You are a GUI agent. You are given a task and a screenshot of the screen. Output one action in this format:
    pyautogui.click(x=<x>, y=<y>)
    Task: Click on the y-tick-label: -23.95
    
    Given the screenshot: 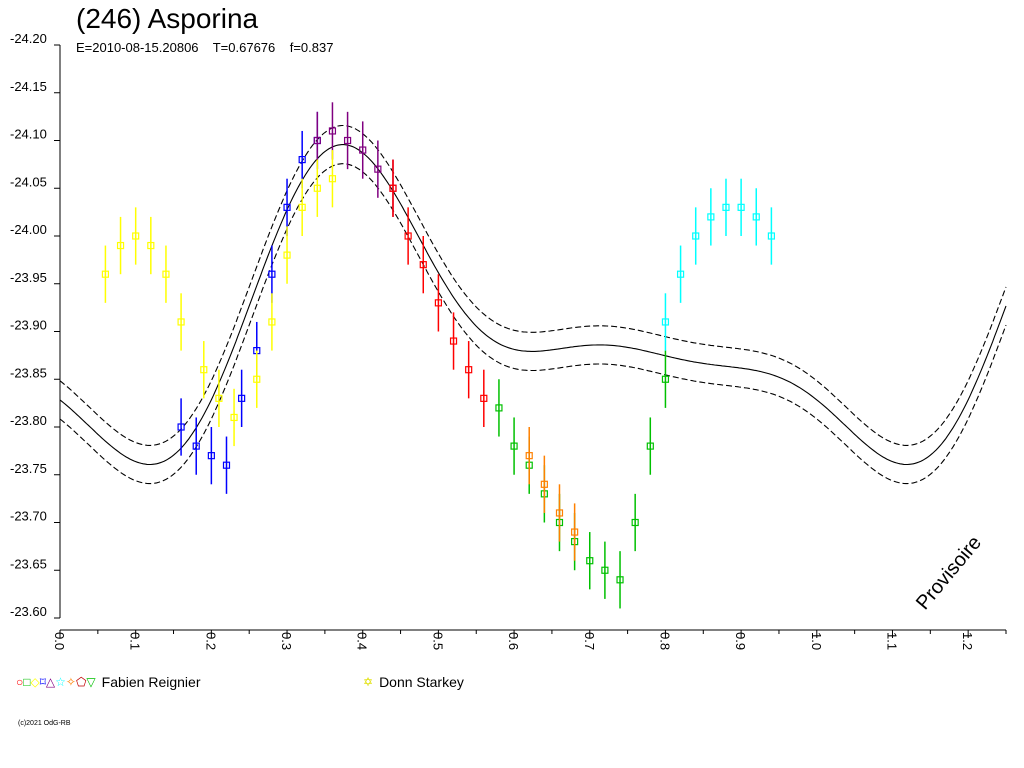 What is the action you would take?
    pyautogui.click(x=28, y=277)
    